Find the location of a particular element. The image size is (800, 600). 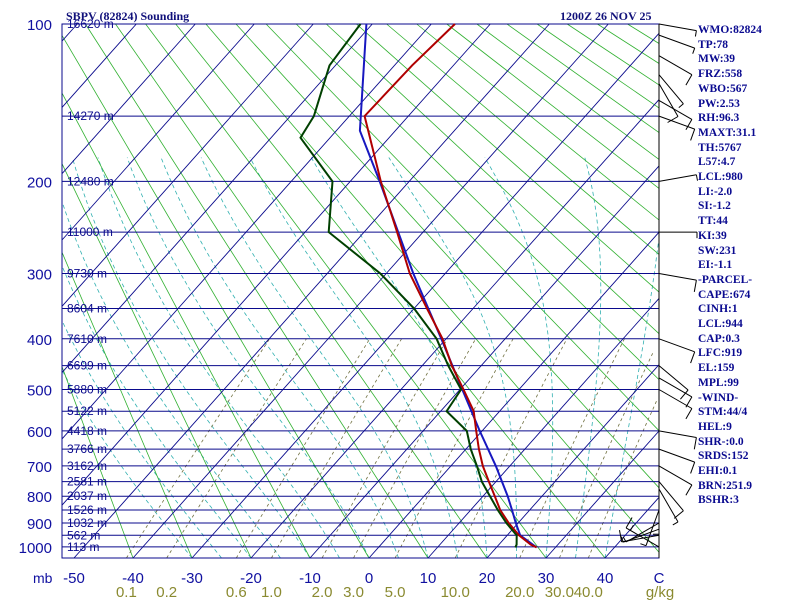

temperature-tick-label: -20 is located at coordinates (251, 578).